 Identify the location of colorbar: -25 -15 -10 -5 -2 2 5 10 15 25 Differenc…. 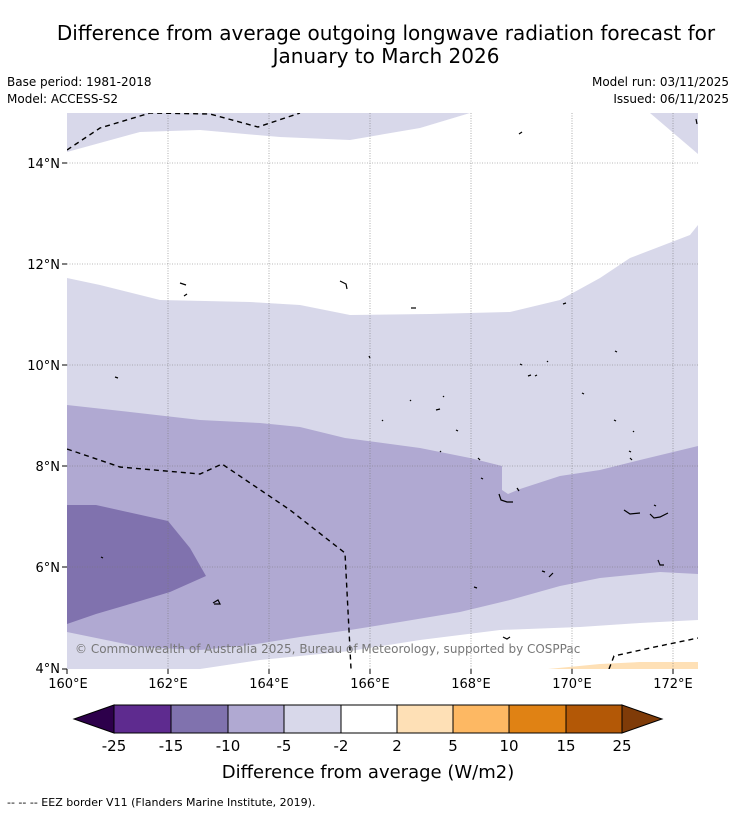
(368, 743).